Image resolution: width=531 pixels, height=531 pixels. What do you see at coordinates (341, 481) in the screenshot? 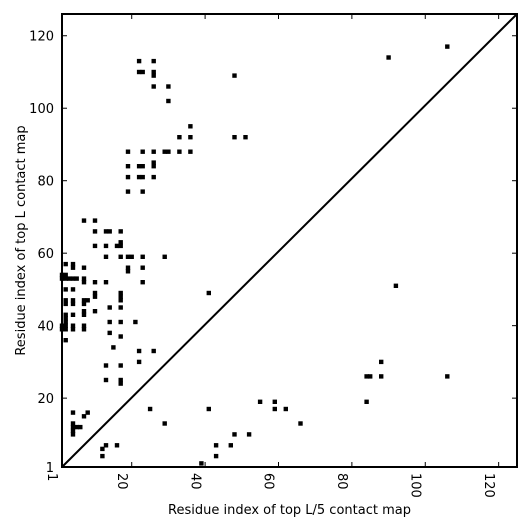
I see `x-tick-label: 80` at bounding box center [341, 481].